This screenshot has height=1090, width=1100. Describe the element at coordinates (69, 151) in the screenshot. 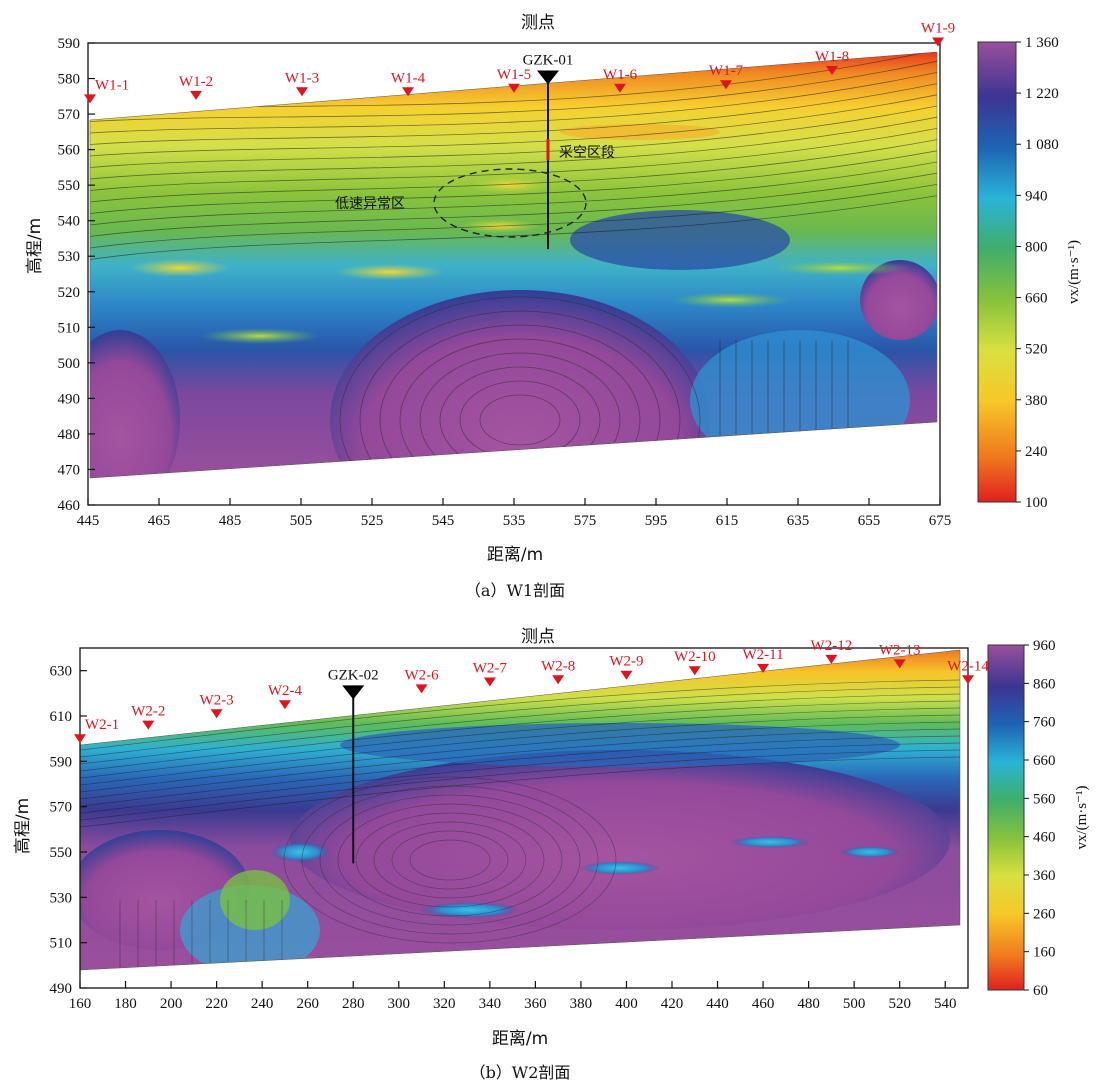

I see `y-tick-label: 560` at that location.